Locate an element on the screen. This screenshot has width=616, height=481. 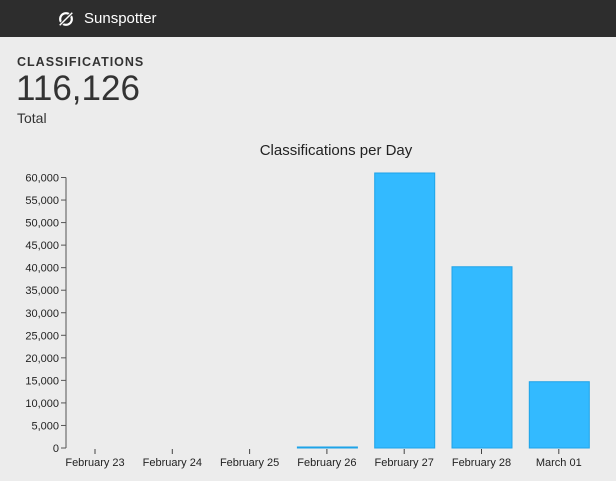
x-tick-label: February 27 is located at coordinates (404, 463).